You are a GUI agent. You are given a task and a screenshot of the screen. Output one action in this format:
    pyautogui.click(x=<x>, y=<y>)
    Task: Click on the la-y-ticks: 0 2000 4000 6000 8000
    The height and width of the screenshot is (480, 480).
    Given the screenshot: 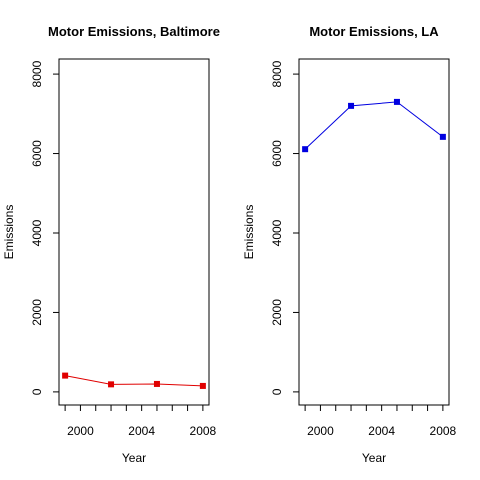 What is the action you would take?
    pyautogui.click(x=284, y=227)
    